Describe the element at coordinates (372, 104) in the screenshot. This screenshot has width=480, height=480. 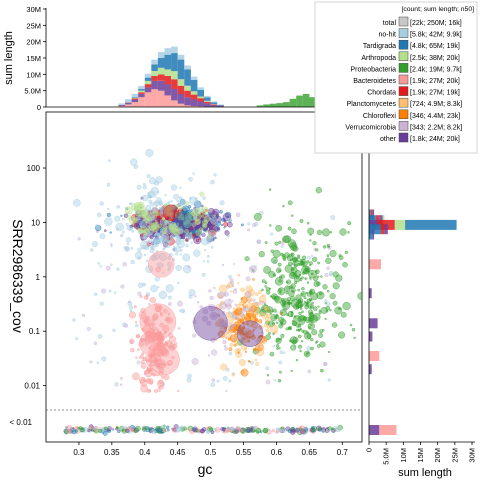
I see `legend-item-name: Planctomycetes` at that location.